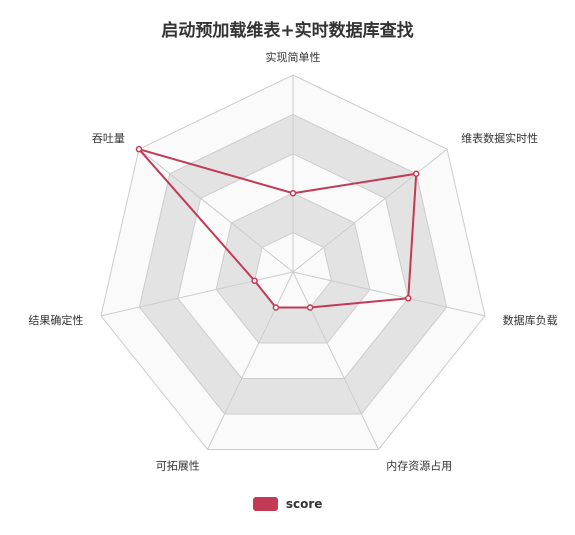  What do you see at coordinates (287, 31) in the screenshot?
I see `chart-title: 启动预加载维表+实时数据库查找` at bounding box center [287, 31].